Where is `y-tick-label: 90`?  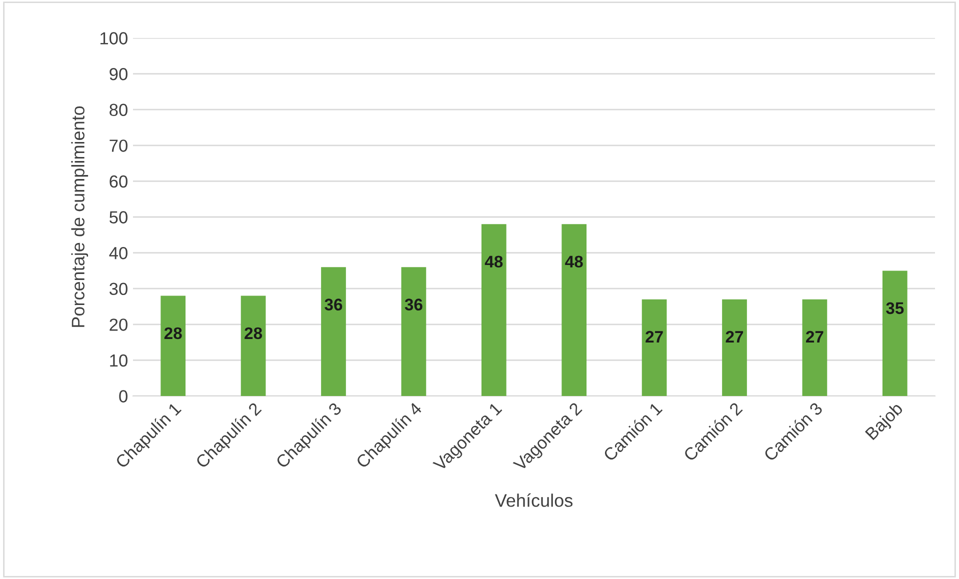
y-tick-label: 90 is located at coordinates (119, 74).